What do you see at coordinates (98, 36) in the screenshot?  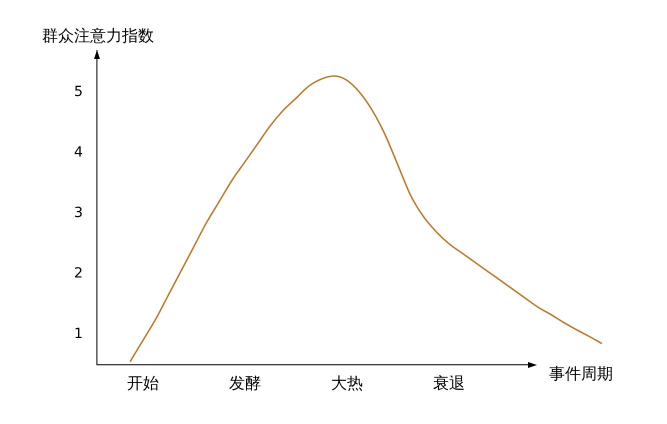 I see `y-axis-title: 群众注意力指数` at bounding box center [98, 36].